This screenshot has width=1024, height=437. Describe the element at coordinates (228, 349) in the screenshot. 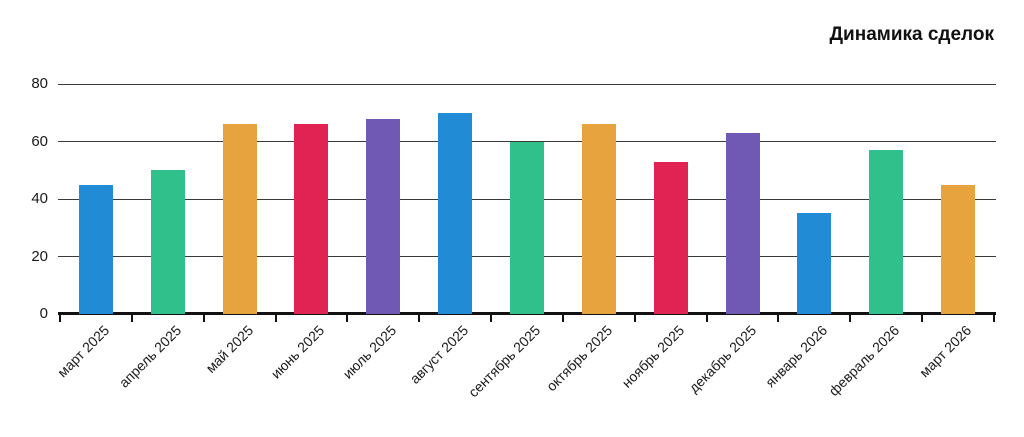

I see `x-axis-label: май 2025` at that location.